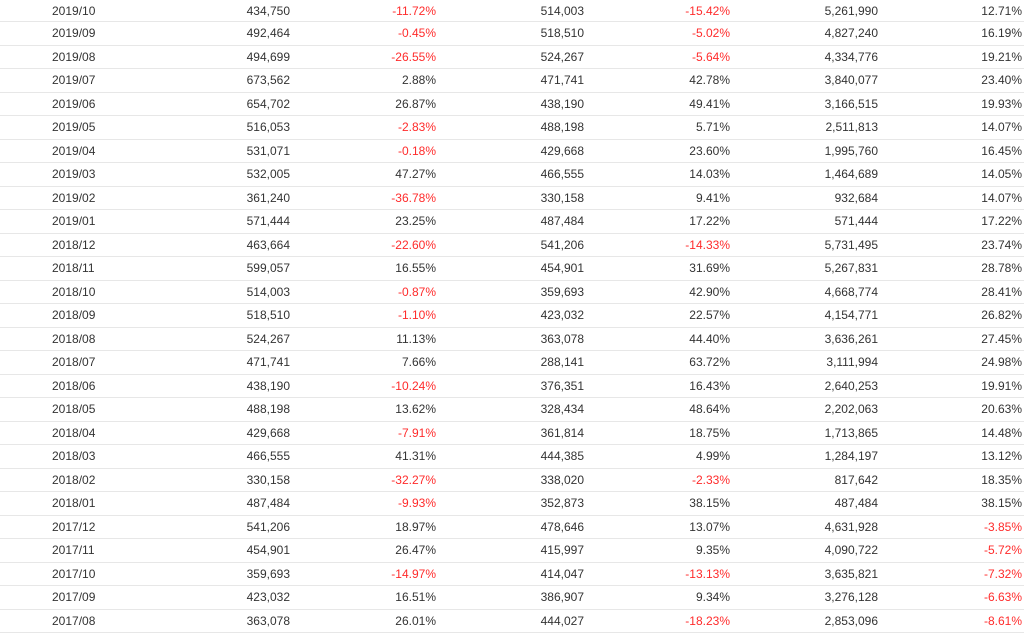  I want to click on value-2-cell: 541,206, so click(562, 245).